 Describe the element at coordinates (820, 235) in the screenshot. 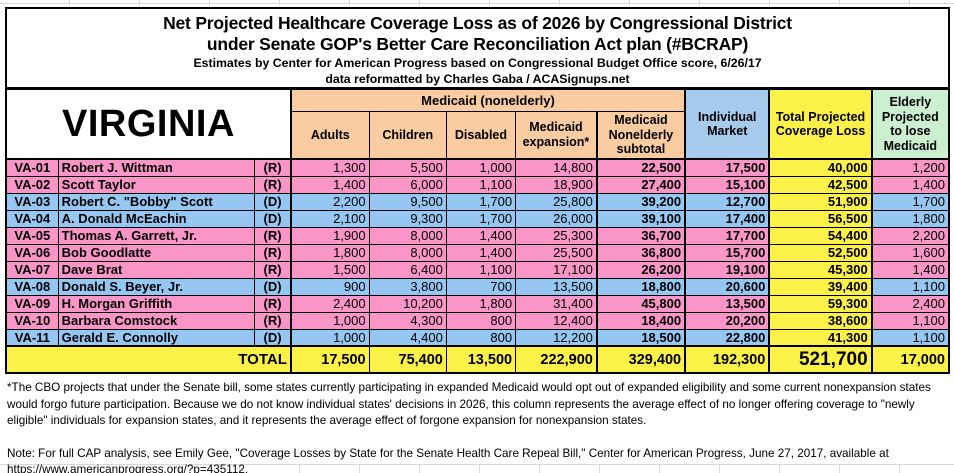

I see `total-coverage-loss-cell: 54,400` at that location.